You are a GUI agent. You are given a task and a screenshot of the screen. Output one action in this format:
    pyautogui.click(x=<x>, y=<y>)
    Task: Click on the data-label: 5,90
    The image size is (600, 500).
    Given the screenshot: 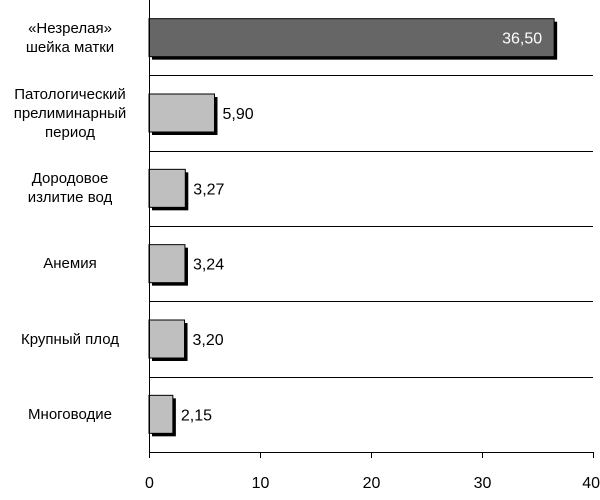 What is the action you would take?
    pyautogui.click(x=237, y=114)
    